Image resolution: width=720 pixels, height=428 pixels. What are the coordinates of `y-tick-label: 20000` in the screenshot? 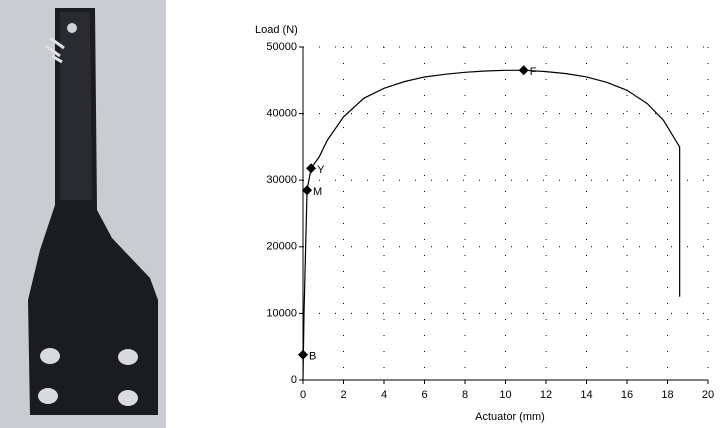 It's located at (281, 247).